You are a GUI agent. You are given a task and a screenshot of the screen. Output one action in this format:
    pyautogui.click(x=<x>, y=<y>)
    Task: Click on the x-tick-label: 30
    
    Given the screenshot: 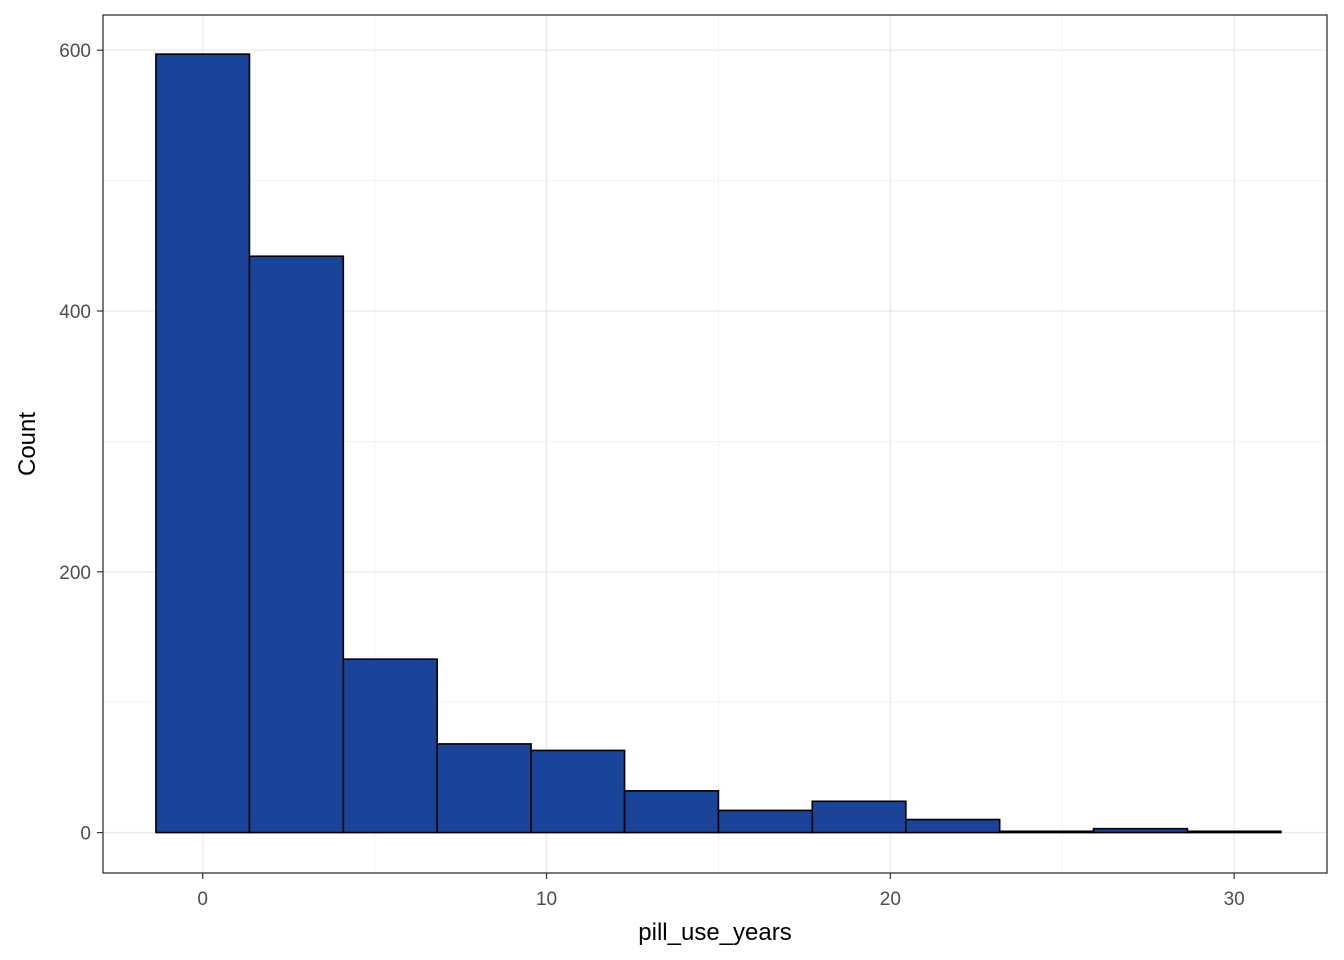 What is the action you would take?
    pyautogui.click(x=1234, y=899)
    